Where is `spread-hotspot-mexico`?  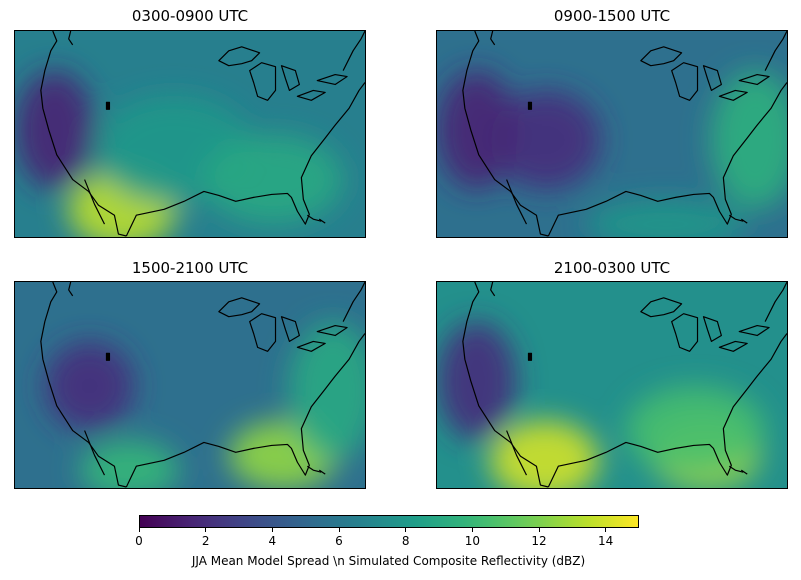
spread-hotspot-mexico is located at coordinates (129, 464).